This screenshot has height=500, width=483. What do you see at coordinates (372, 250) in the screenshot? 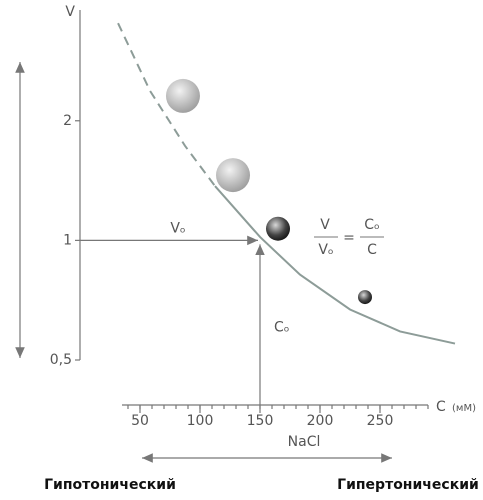
I see `formula-text: C` at bounding box center [372, 250].